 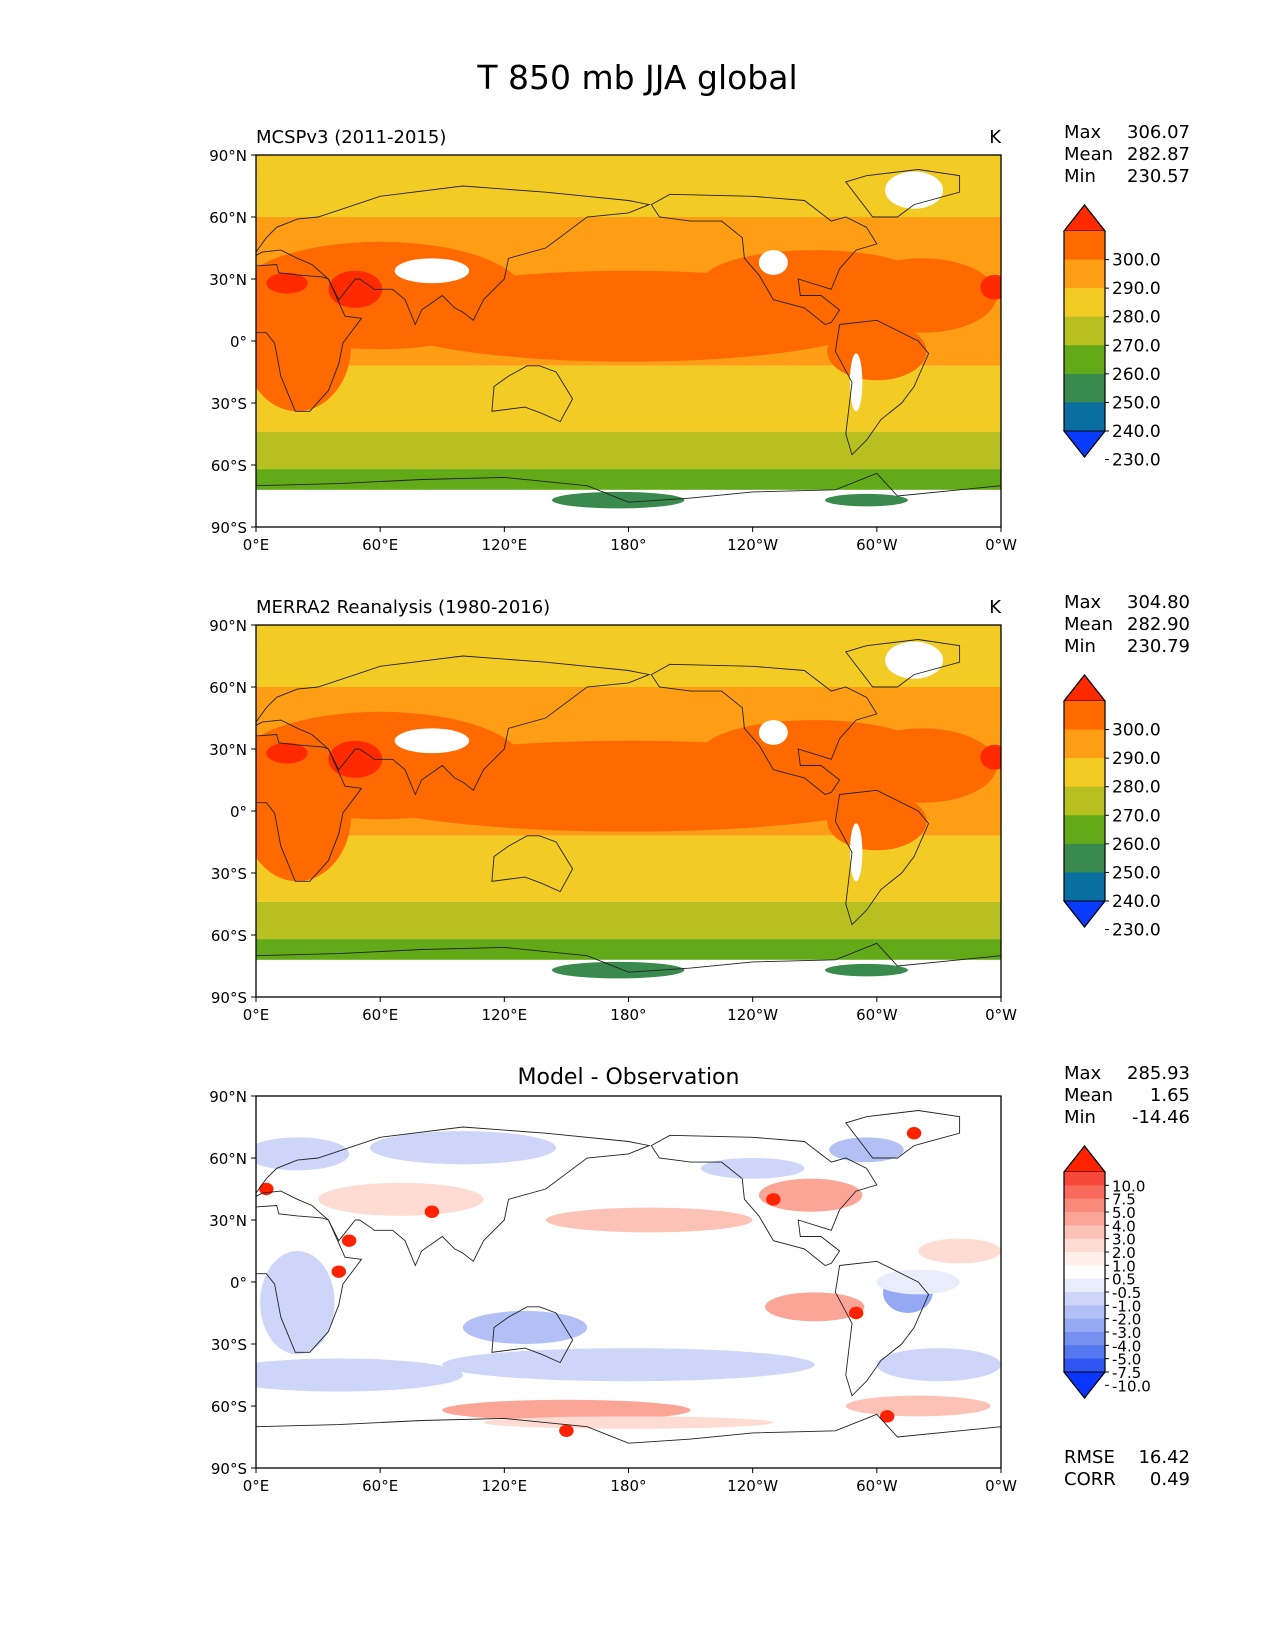 What do you see at coordinates (1170, 1095) in the screenshot?
I see `stat-value: 1.65` at bounding box center [1170, 1095].